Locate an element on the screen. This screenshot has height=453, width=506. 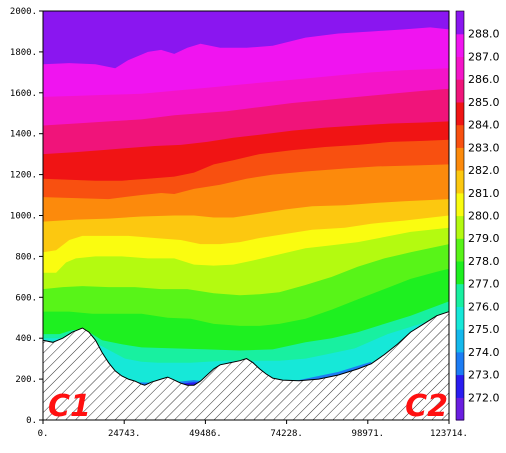
colorbar-label: 273.0 is located at coordinates (484, 375).